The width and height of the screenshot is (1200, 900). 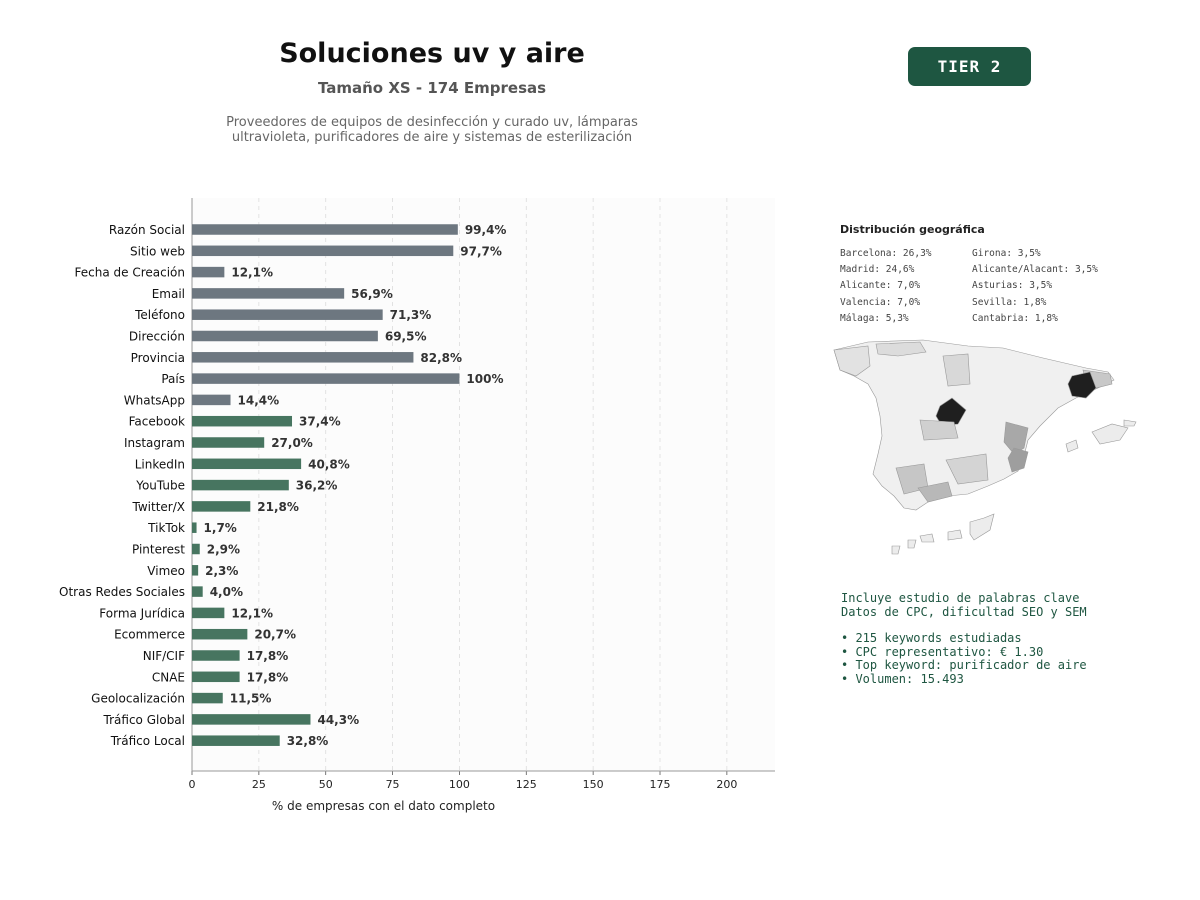 I want to click on geo-item: Valencia: 7,0%, so click(x=880, y=302).